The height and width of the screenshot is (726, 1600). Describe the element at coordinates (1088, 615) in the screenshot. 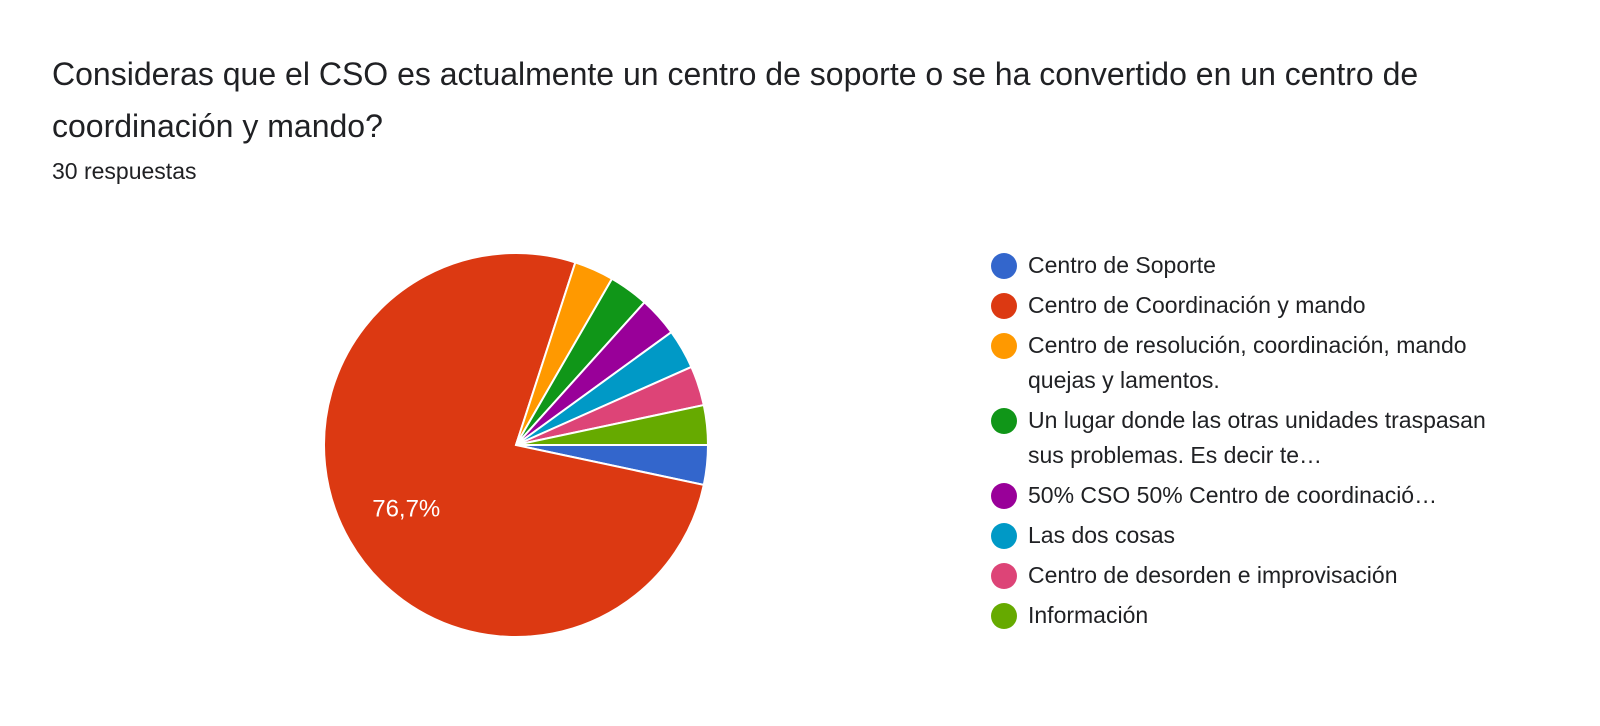

I see `legend-label: Información` at that location.